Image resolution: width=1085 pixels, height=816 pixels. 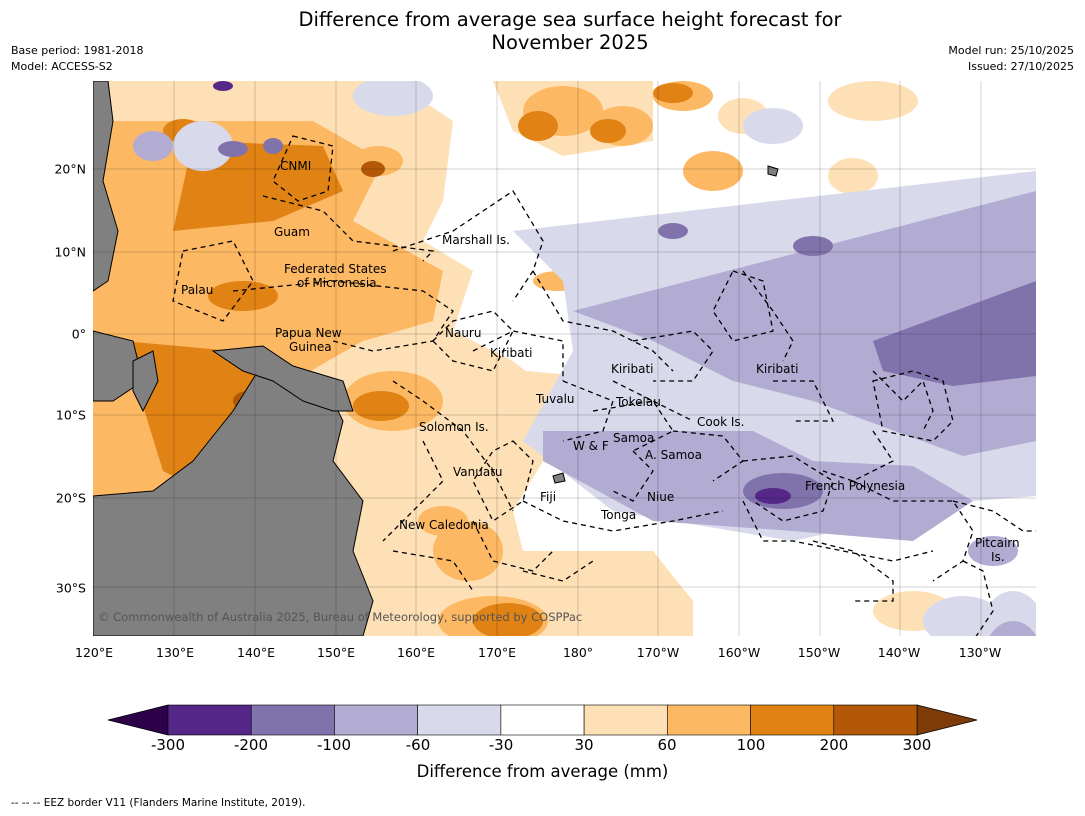 What do you see at coordinates (584, 745) in the screenshot?
I see `colorbar-tick: 30` at bounding box center [584, 745].